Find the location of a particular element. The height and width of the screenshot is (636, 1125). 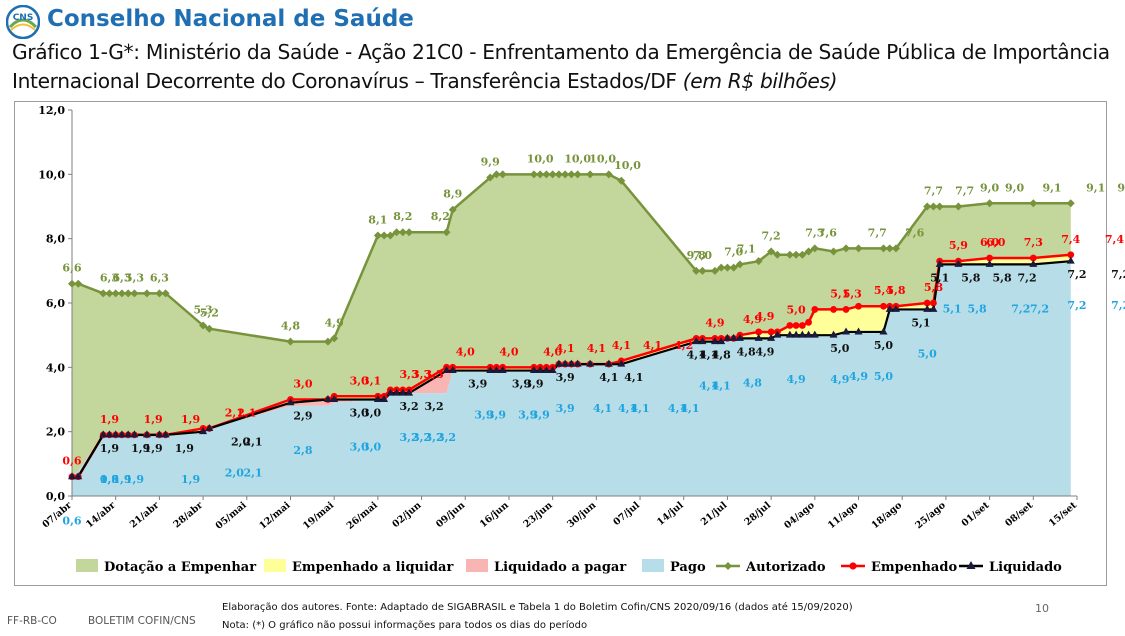

x-tick-label: 23/jun is located at coordinates (538, 515).